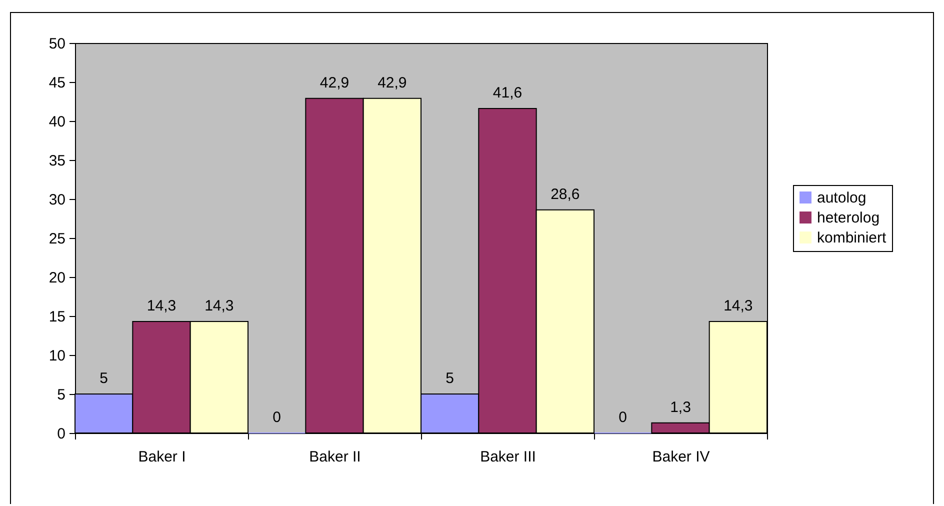  What do you see at coordinates (335, 457) in the screenshot?
I see `x-tick-label: Baker II` at bounding box center [335, 457].